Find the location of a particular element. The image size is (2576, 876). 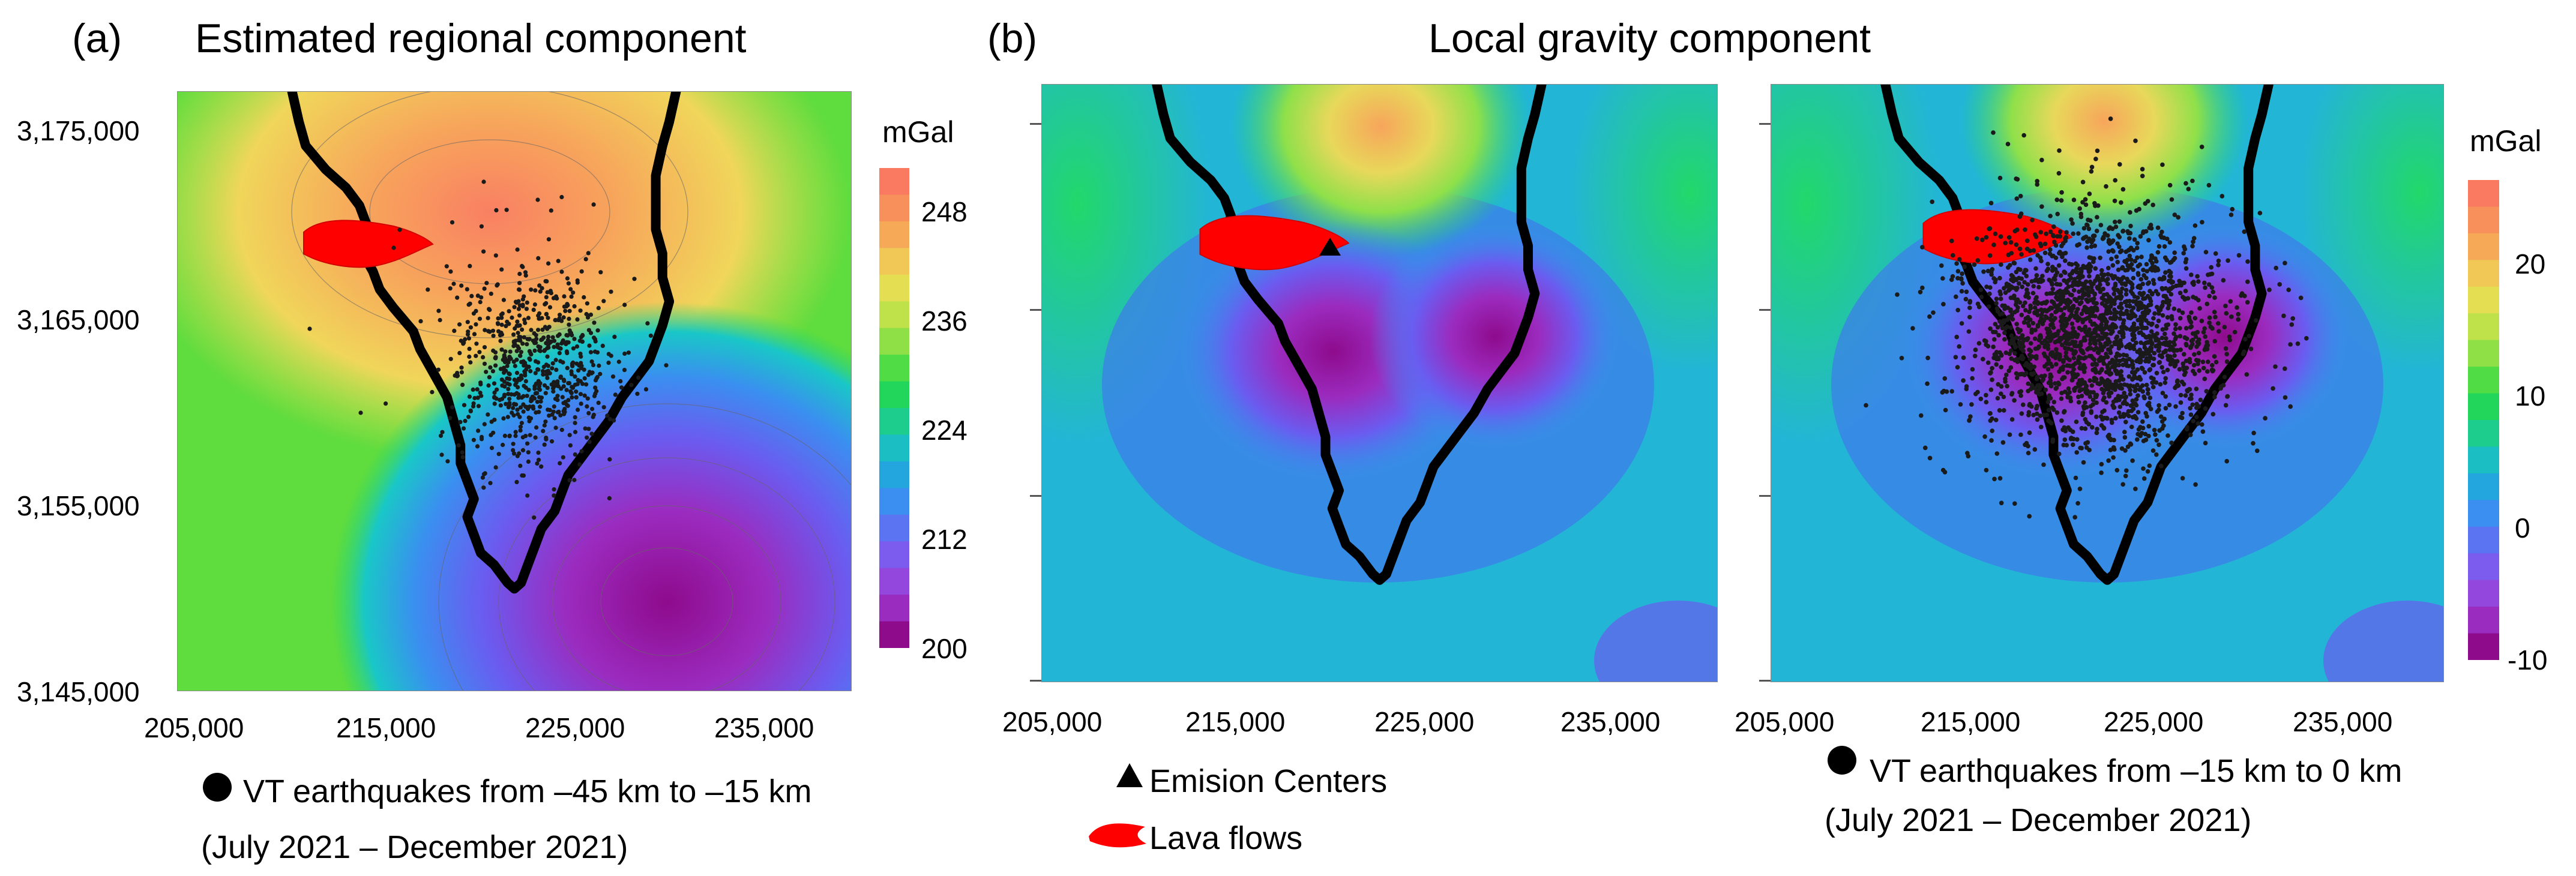

regional-colorbar is located at coordinates (894, 408).